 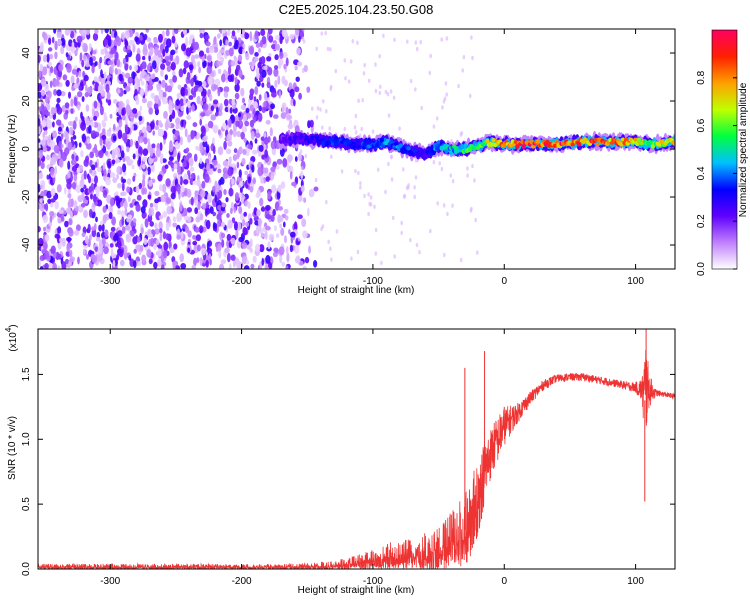 I want to click on x-tick-label: 0, so click(x=504, y=281).